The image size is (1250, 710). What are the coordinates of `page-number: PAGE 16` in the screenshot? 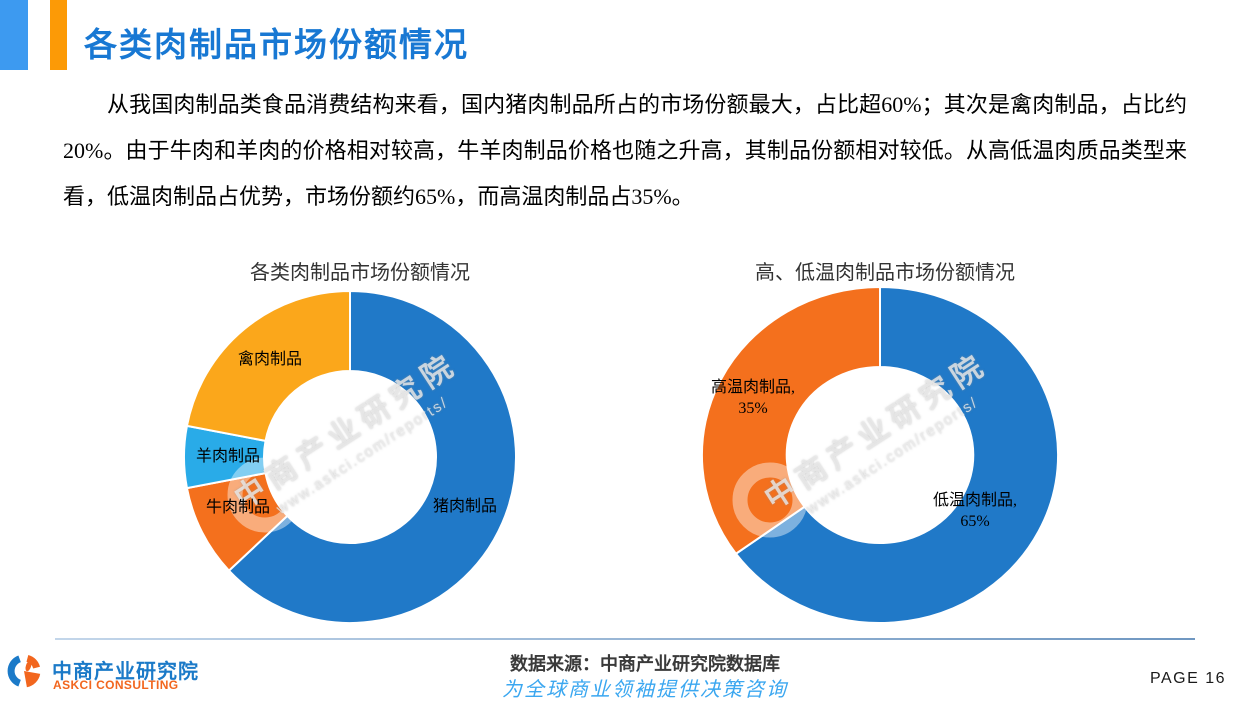 It's located at (1188, 678).